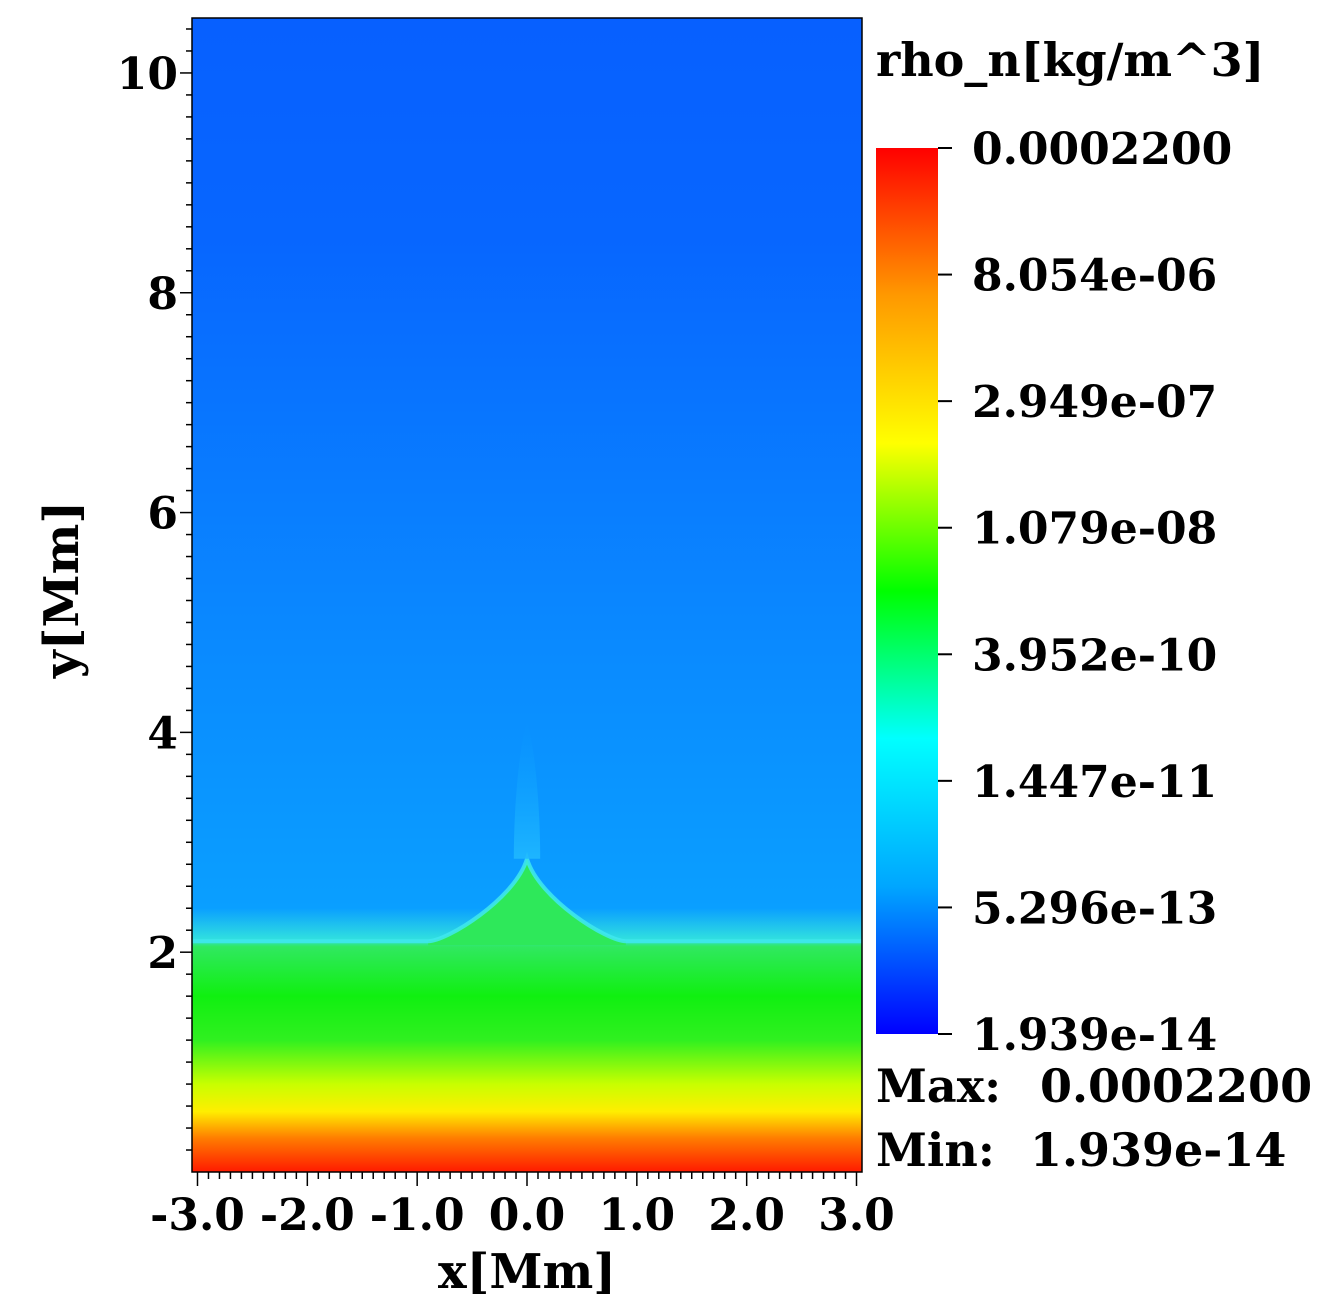 Image resolution: width=1332 pixels, height=1306 pixels. I want to click on field-features, so click(527, 833).